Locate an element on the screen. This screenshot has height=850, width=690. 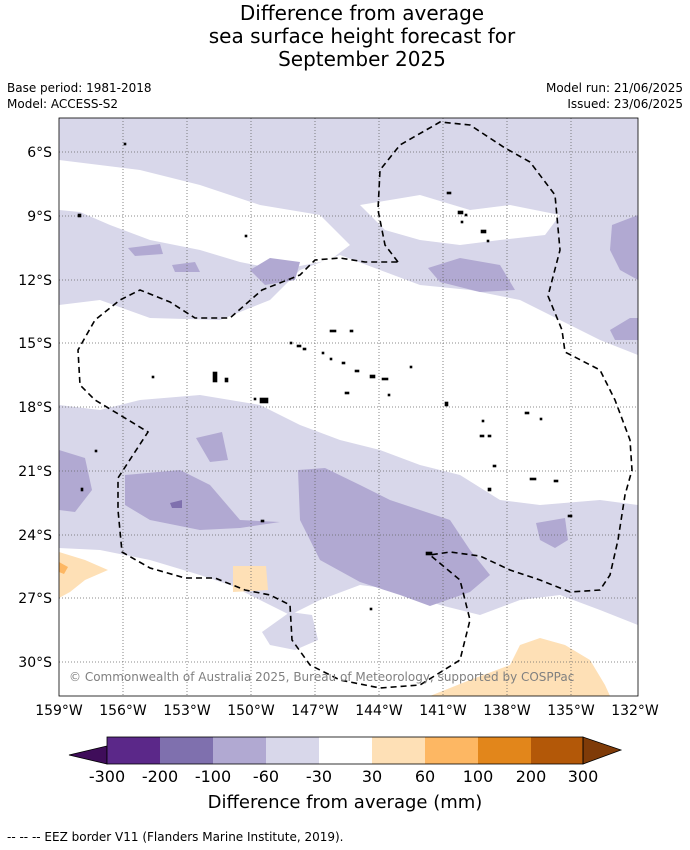
title-line-3: September 2025 is located at coordinates (362, 59).